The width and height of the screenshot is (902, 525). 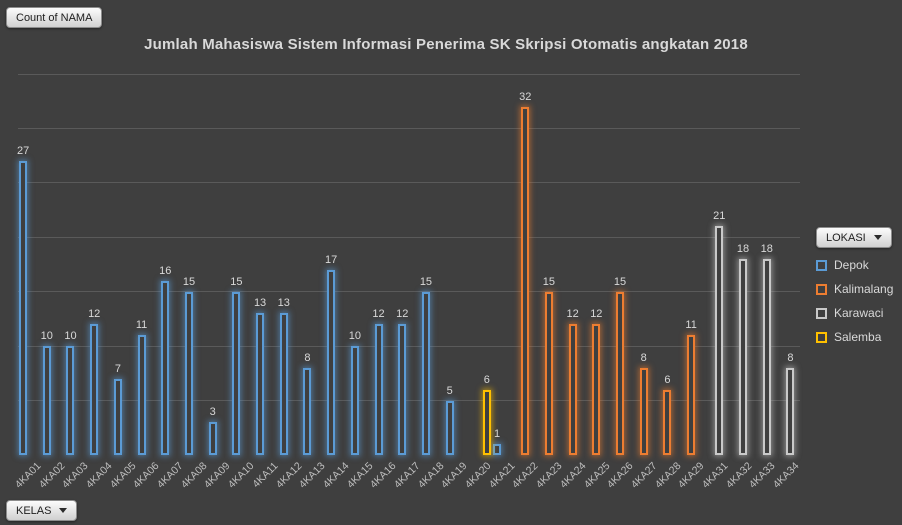 What do you see at coordinates (260, 384) in the screenshot?
I see `bar-4KA11` at bounding box center [260, 384].